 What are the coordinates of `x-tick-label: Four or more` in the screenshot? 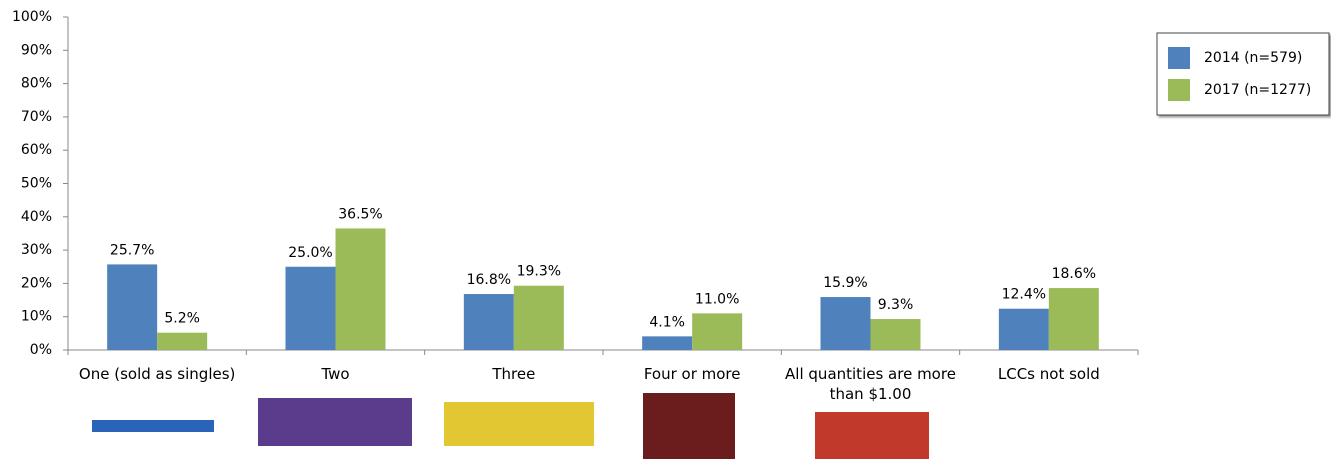 It's located at (692, 374).